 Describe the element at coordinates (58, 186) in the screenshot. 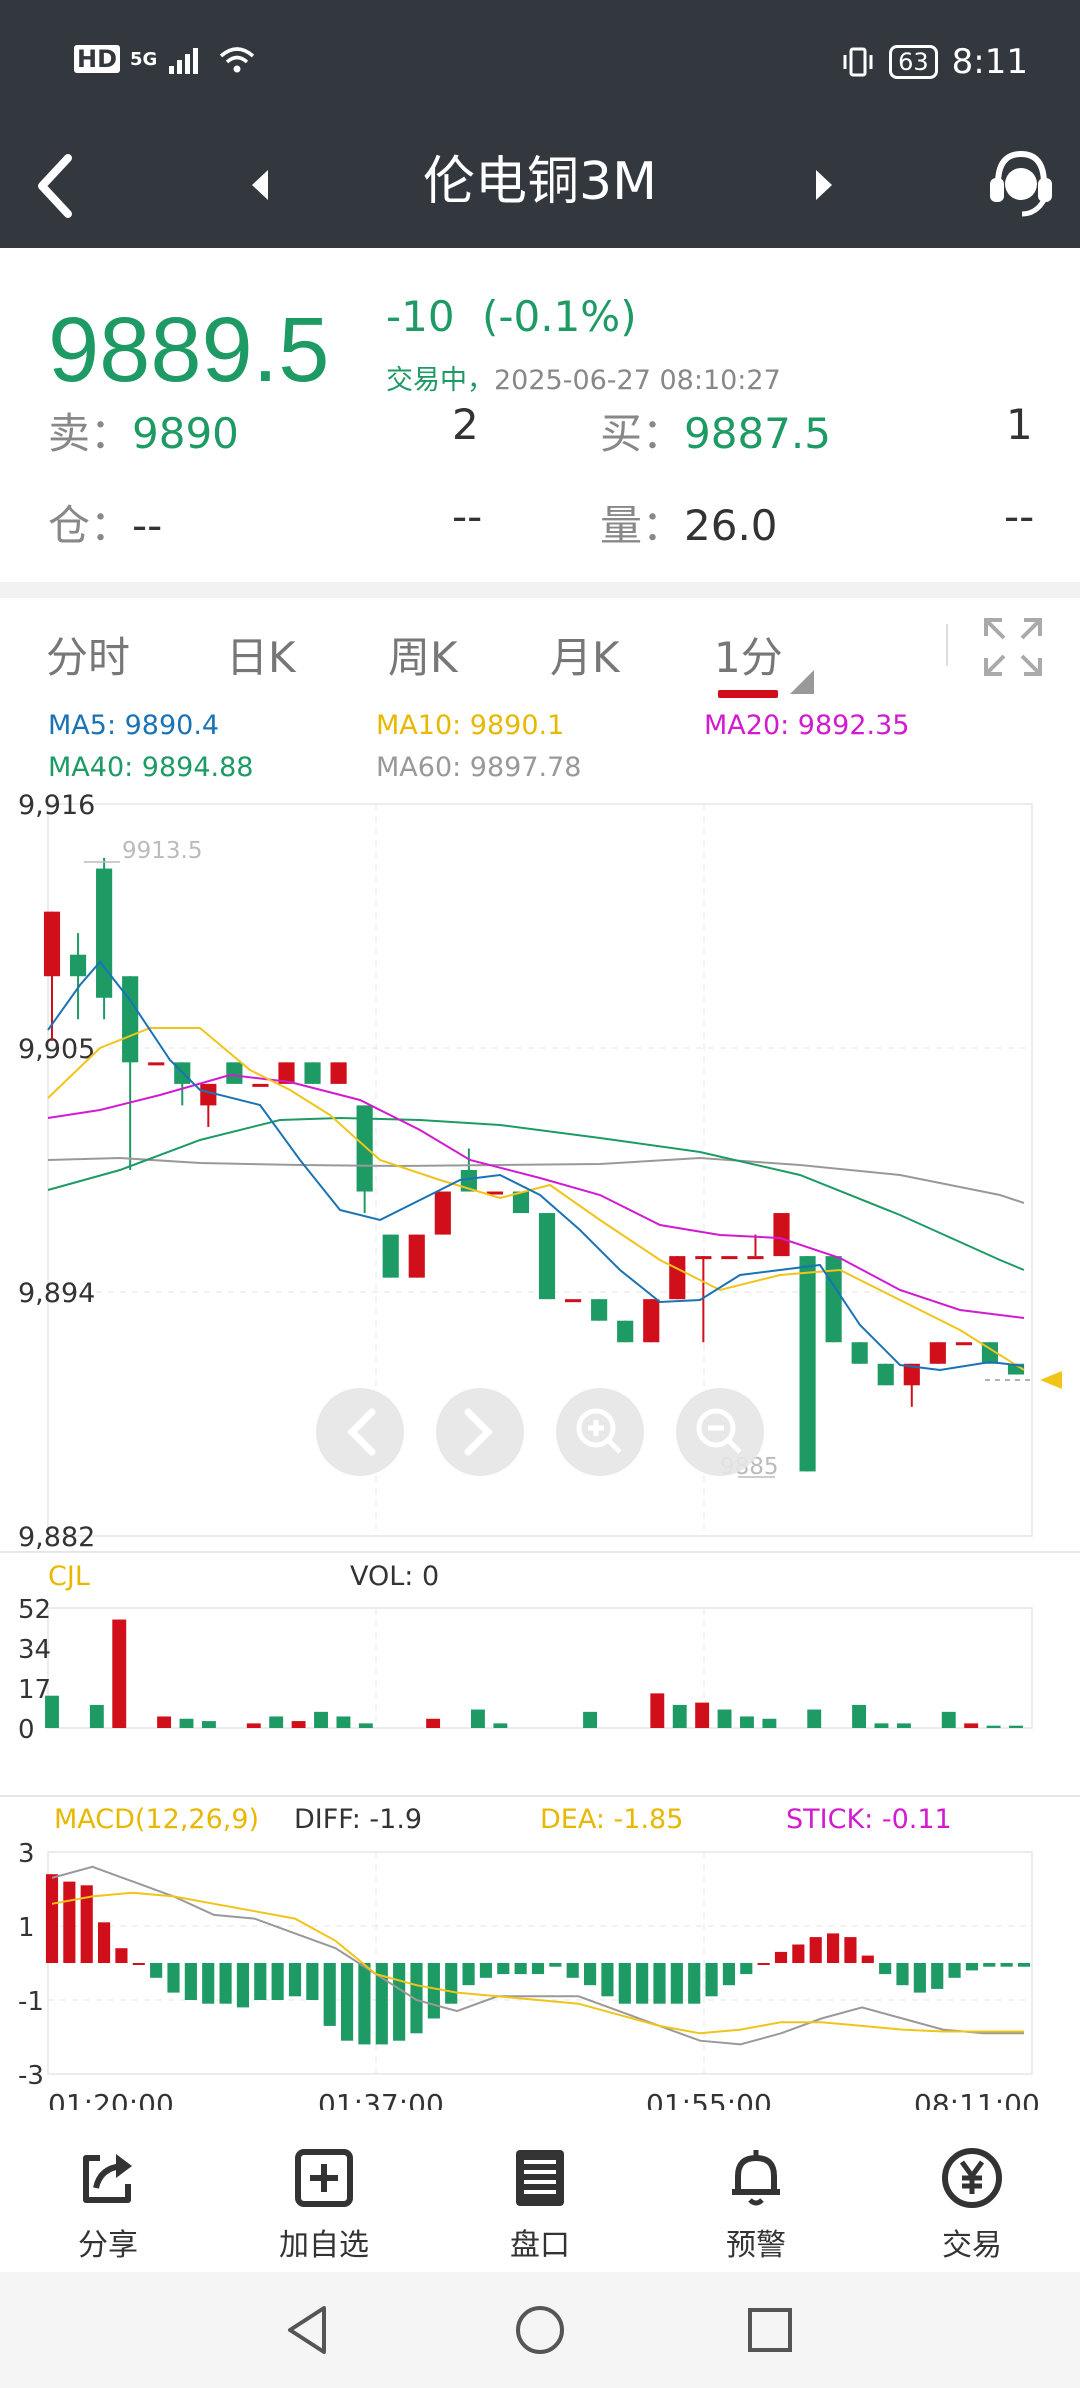

I see `back-icon` at that location.